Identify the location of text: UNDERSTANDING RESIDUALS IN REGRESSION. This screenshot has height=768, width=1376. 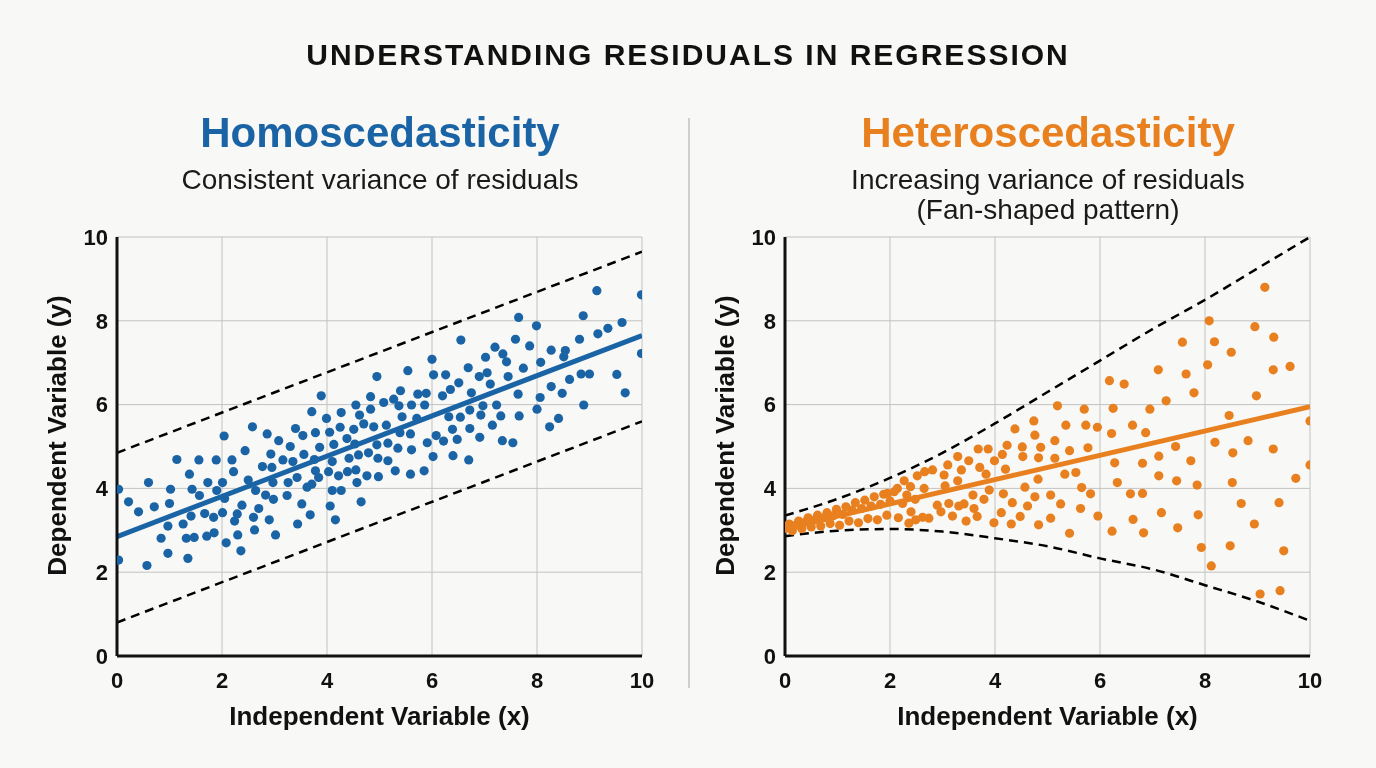
(688, 54).